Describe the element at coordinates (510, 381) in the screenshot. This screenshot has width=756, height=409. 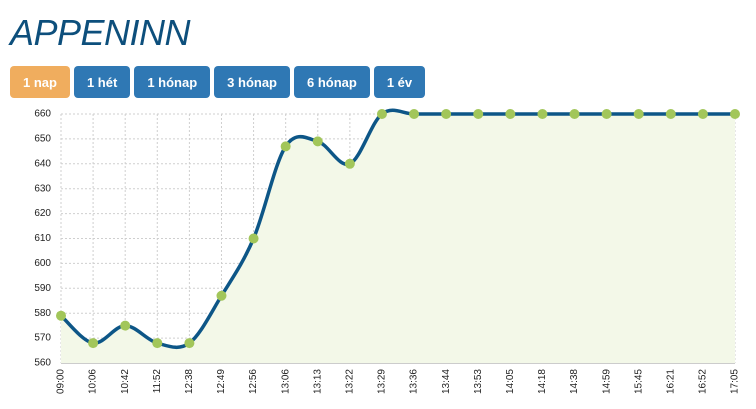
I see `x-tick-label: 14:05` at that location.